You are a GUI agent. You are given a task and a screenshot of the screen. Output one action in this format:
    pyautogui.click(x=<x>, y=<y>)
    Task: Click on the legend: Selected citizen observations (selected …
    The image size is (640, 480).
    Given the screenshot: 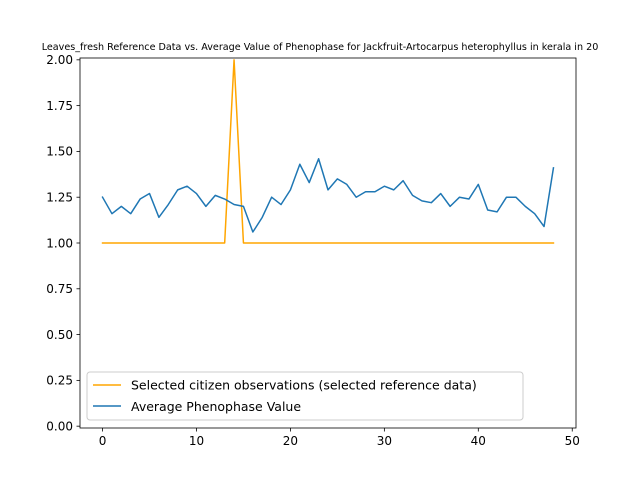 What is the action you would take?
    pyautogui.click(x=305, y=396)
    